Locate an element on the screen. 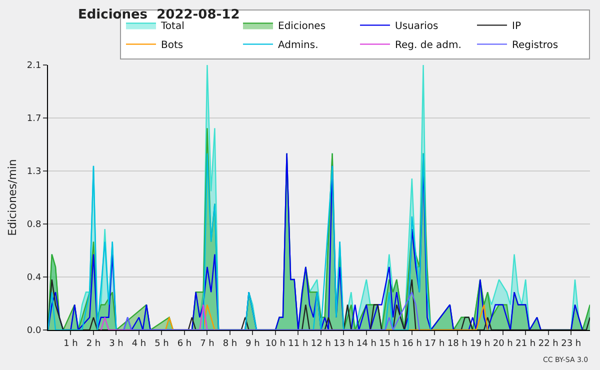 The height and width of the screenshot is (370, 600). x-tick-label: 12 h is located at coordinates (320, 343).